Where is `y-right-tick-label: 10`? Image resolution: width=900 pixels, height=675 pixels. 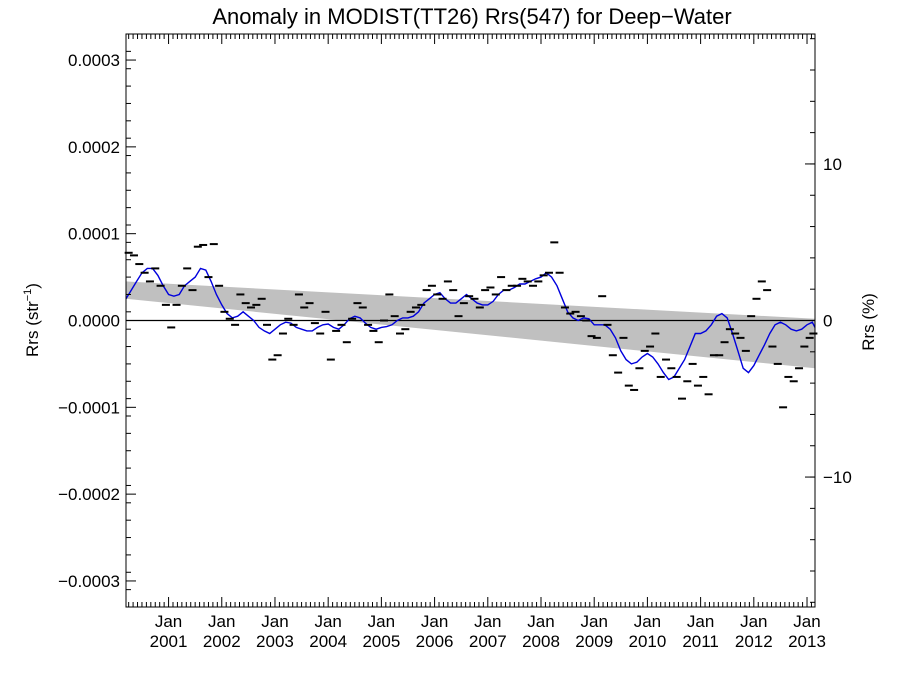 y-right-tick-label: 10 is located at coordinates (832, 164).